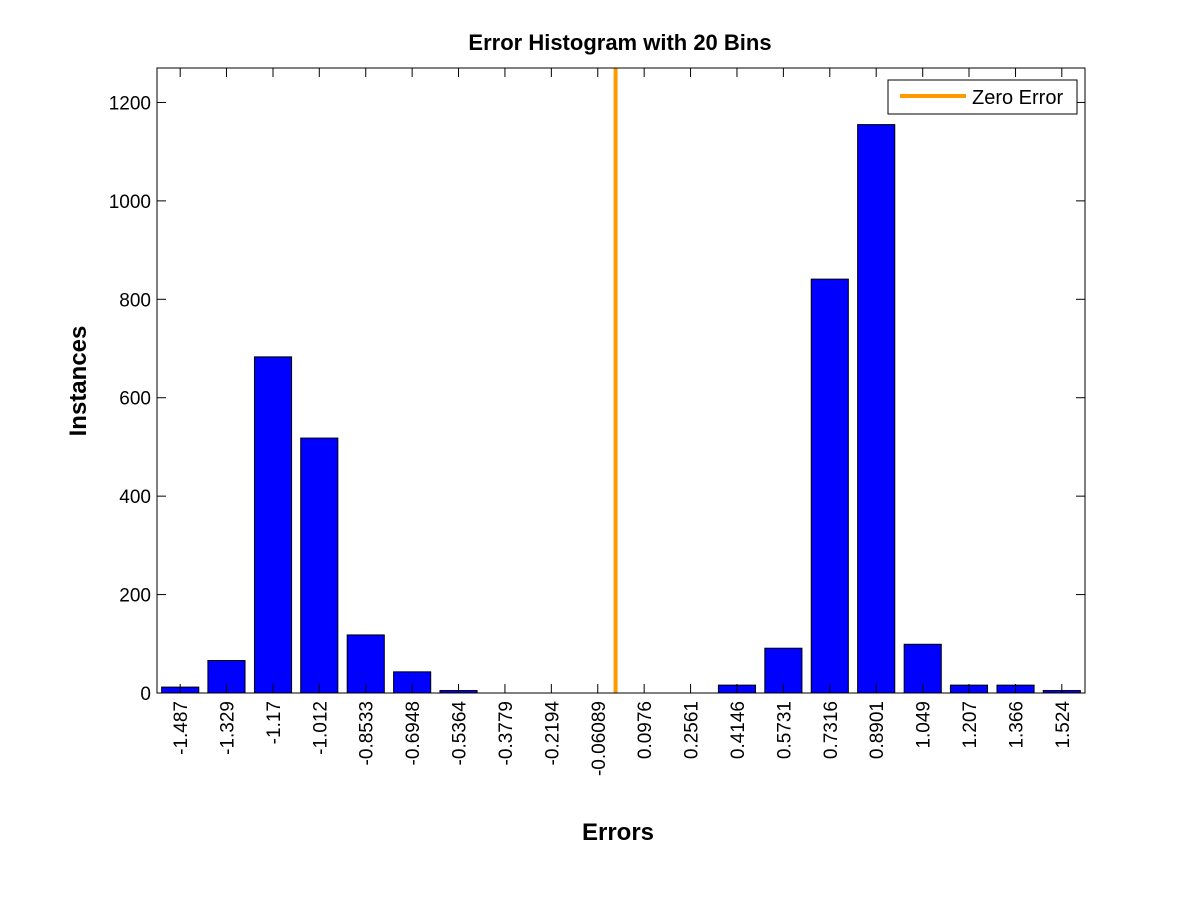 The image size is (1200, 900). I want to click on legend: Zero Error, so click(982, 97).